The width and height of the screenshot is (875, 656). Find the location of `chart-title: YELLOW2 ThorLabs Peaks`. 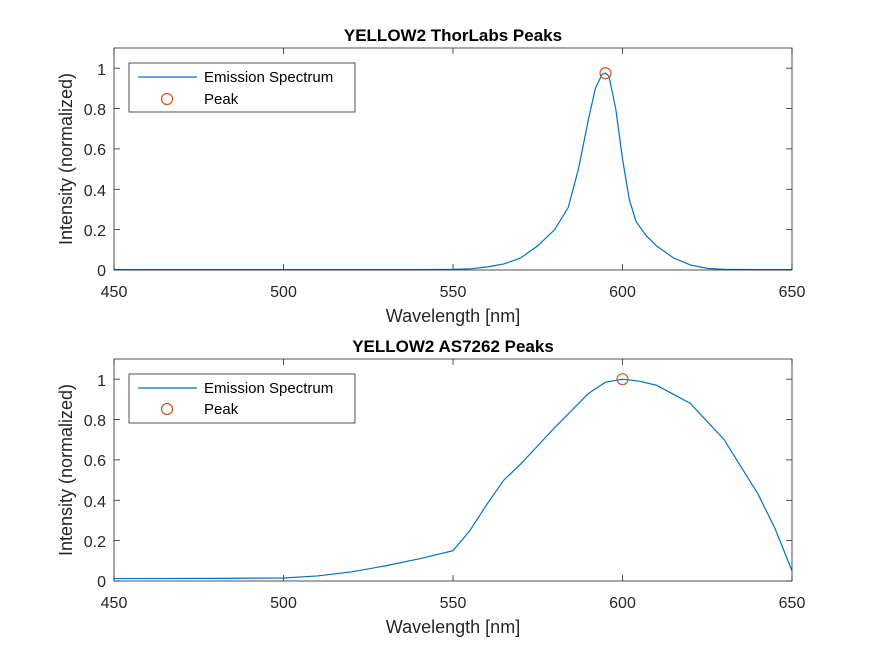

chart-title: YELLOW2 ThorLabs Peaks is located at coordinates (453, 35).